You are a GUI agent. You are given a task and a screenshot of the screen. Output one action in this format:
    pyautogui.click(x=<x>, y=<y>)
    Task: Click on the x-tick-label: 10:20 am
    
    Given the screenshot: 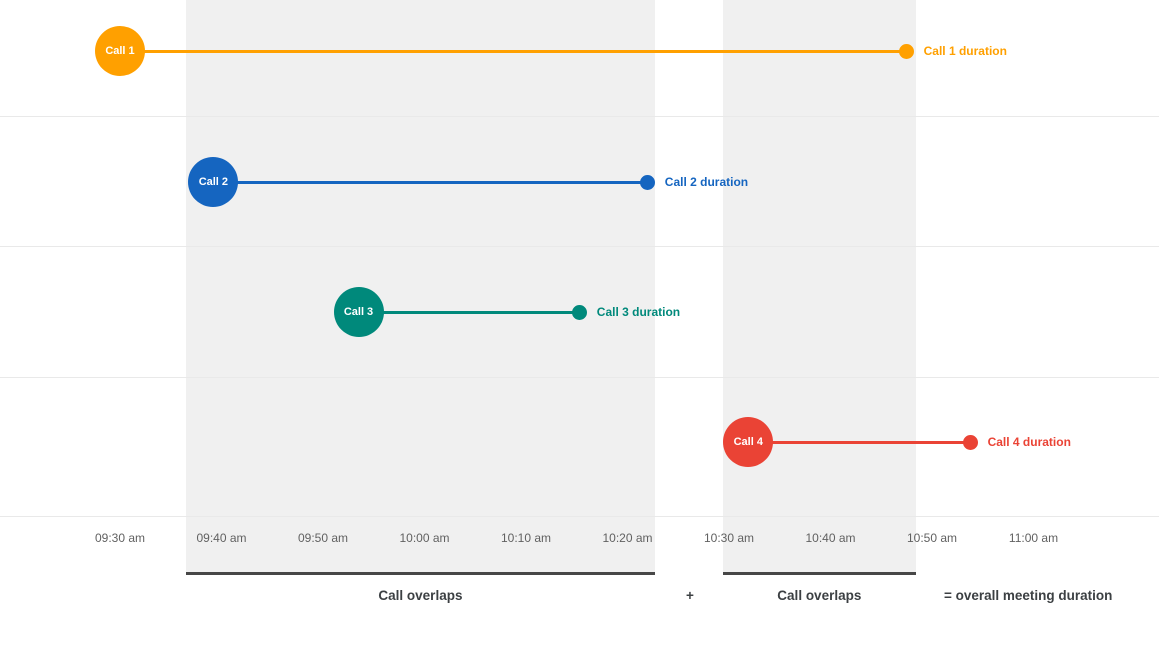 What is the action you would take?
    pyautogui.click(x=627, y=538)
    